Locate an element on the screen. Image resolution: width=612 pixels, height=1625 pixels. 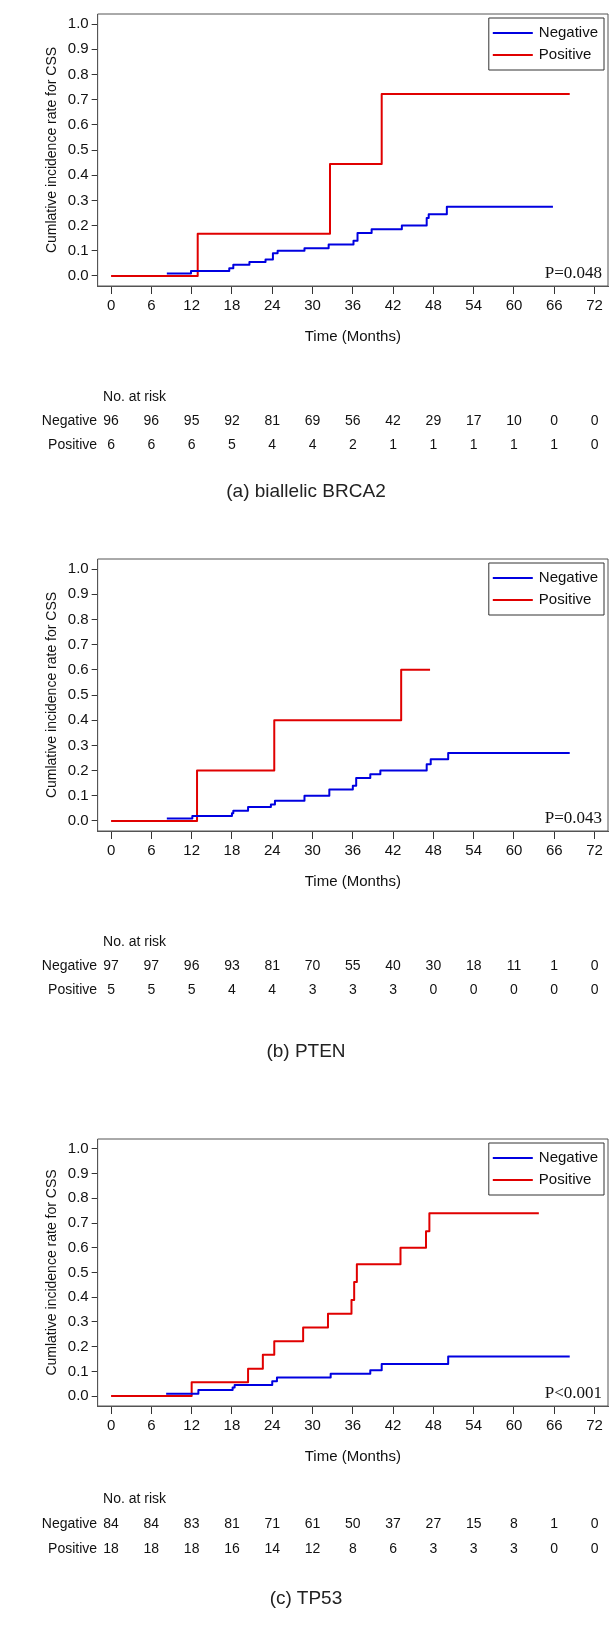
annotation: P=0.043 is located at coordinates (573, 817).